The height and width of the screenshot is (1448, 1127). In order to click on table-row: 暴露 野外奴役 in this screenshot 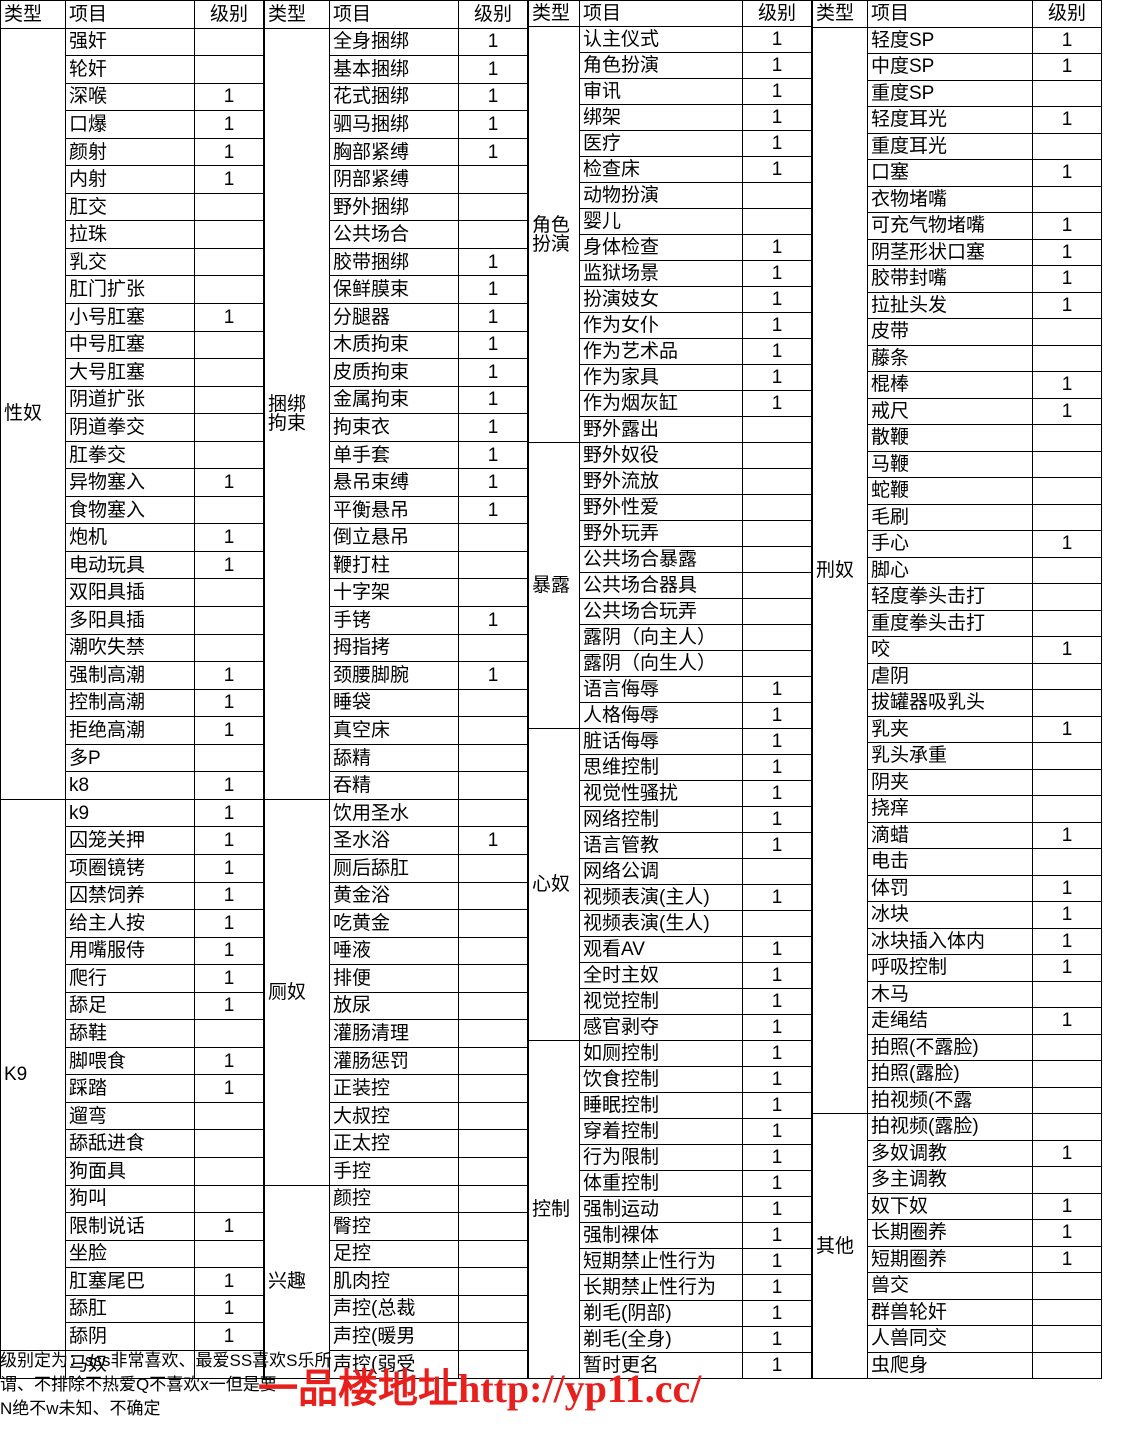, I will do `click(670, 585)`.